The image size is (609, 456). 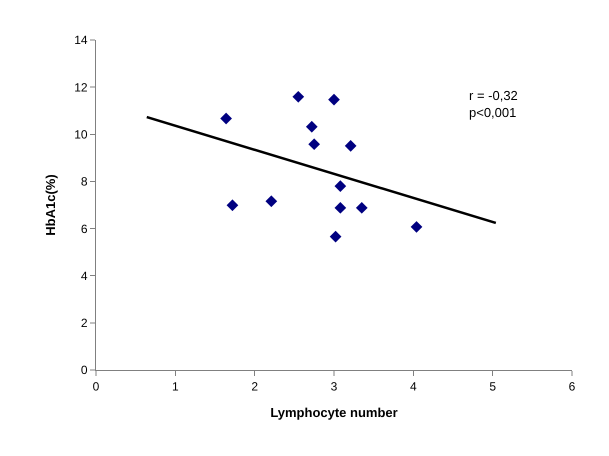 I want to click on y-tick-label: 2, so click(x=84, y=323).